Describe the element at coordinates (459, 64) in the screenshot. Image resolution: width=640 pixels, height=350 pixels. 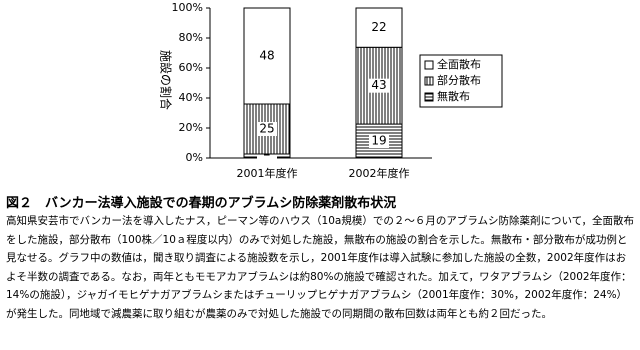
I see `legend-label: 全面散布` at that location.